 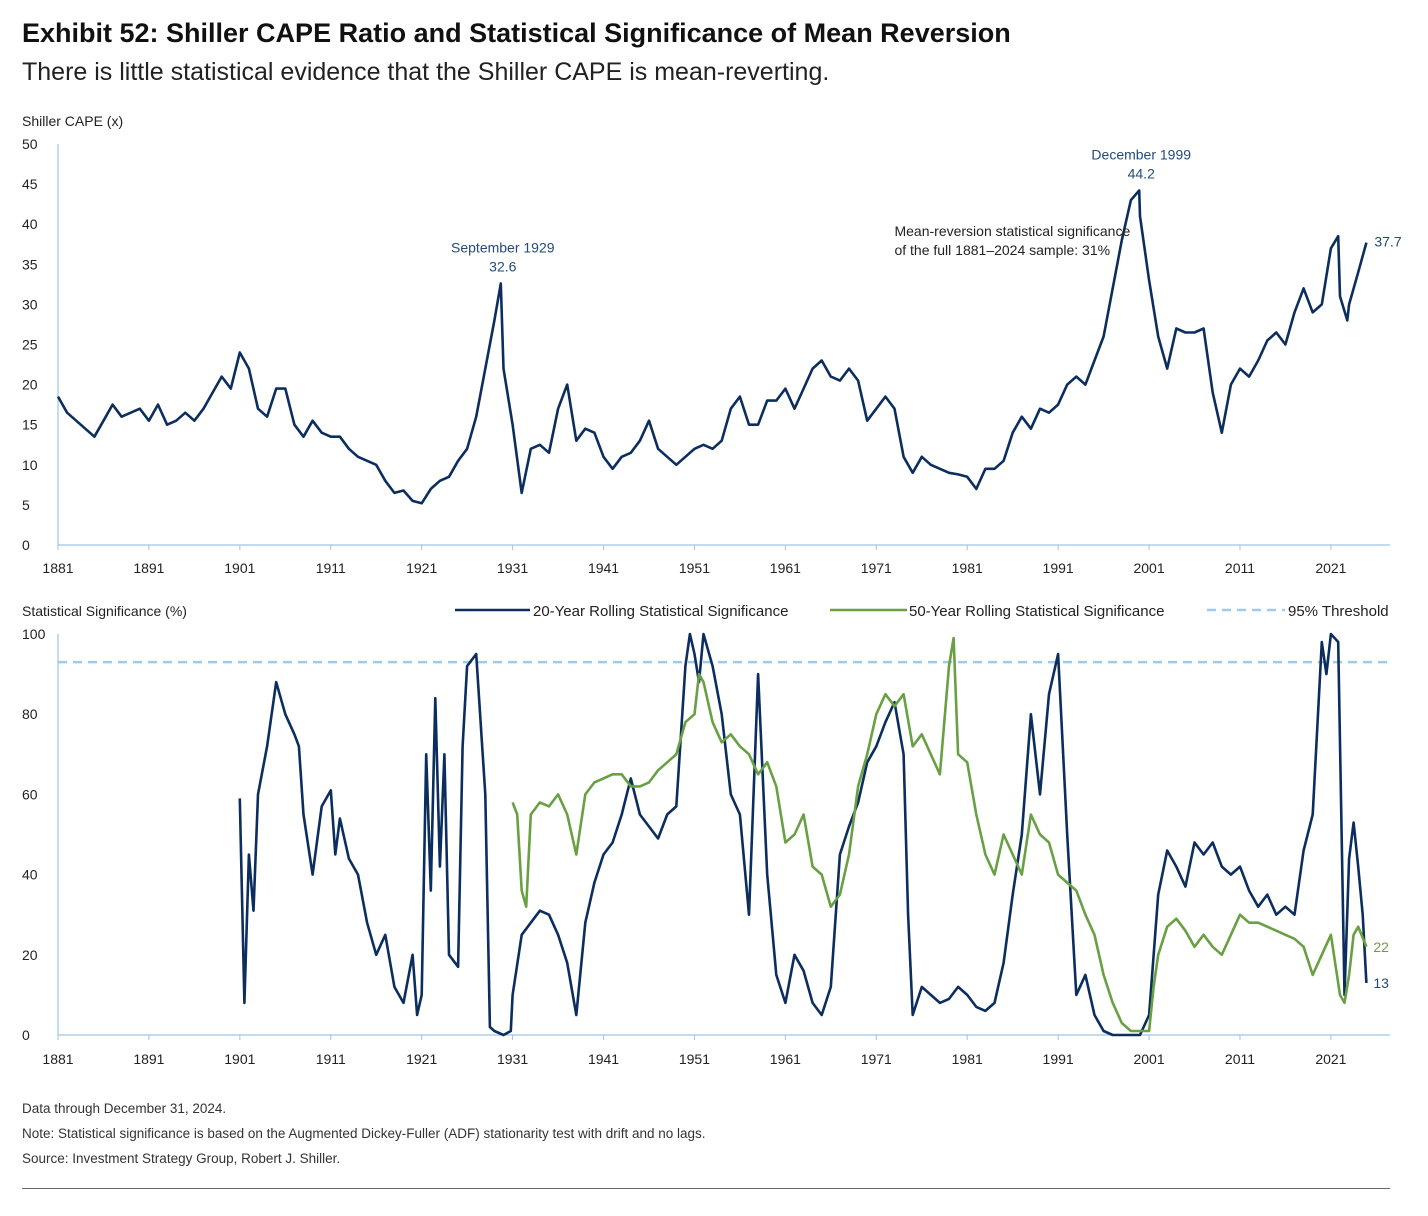 What do you see at coordinates (502, 267) in the screenshot?
I see `annotation-text: 32.6` at bounding box center [502, 267].